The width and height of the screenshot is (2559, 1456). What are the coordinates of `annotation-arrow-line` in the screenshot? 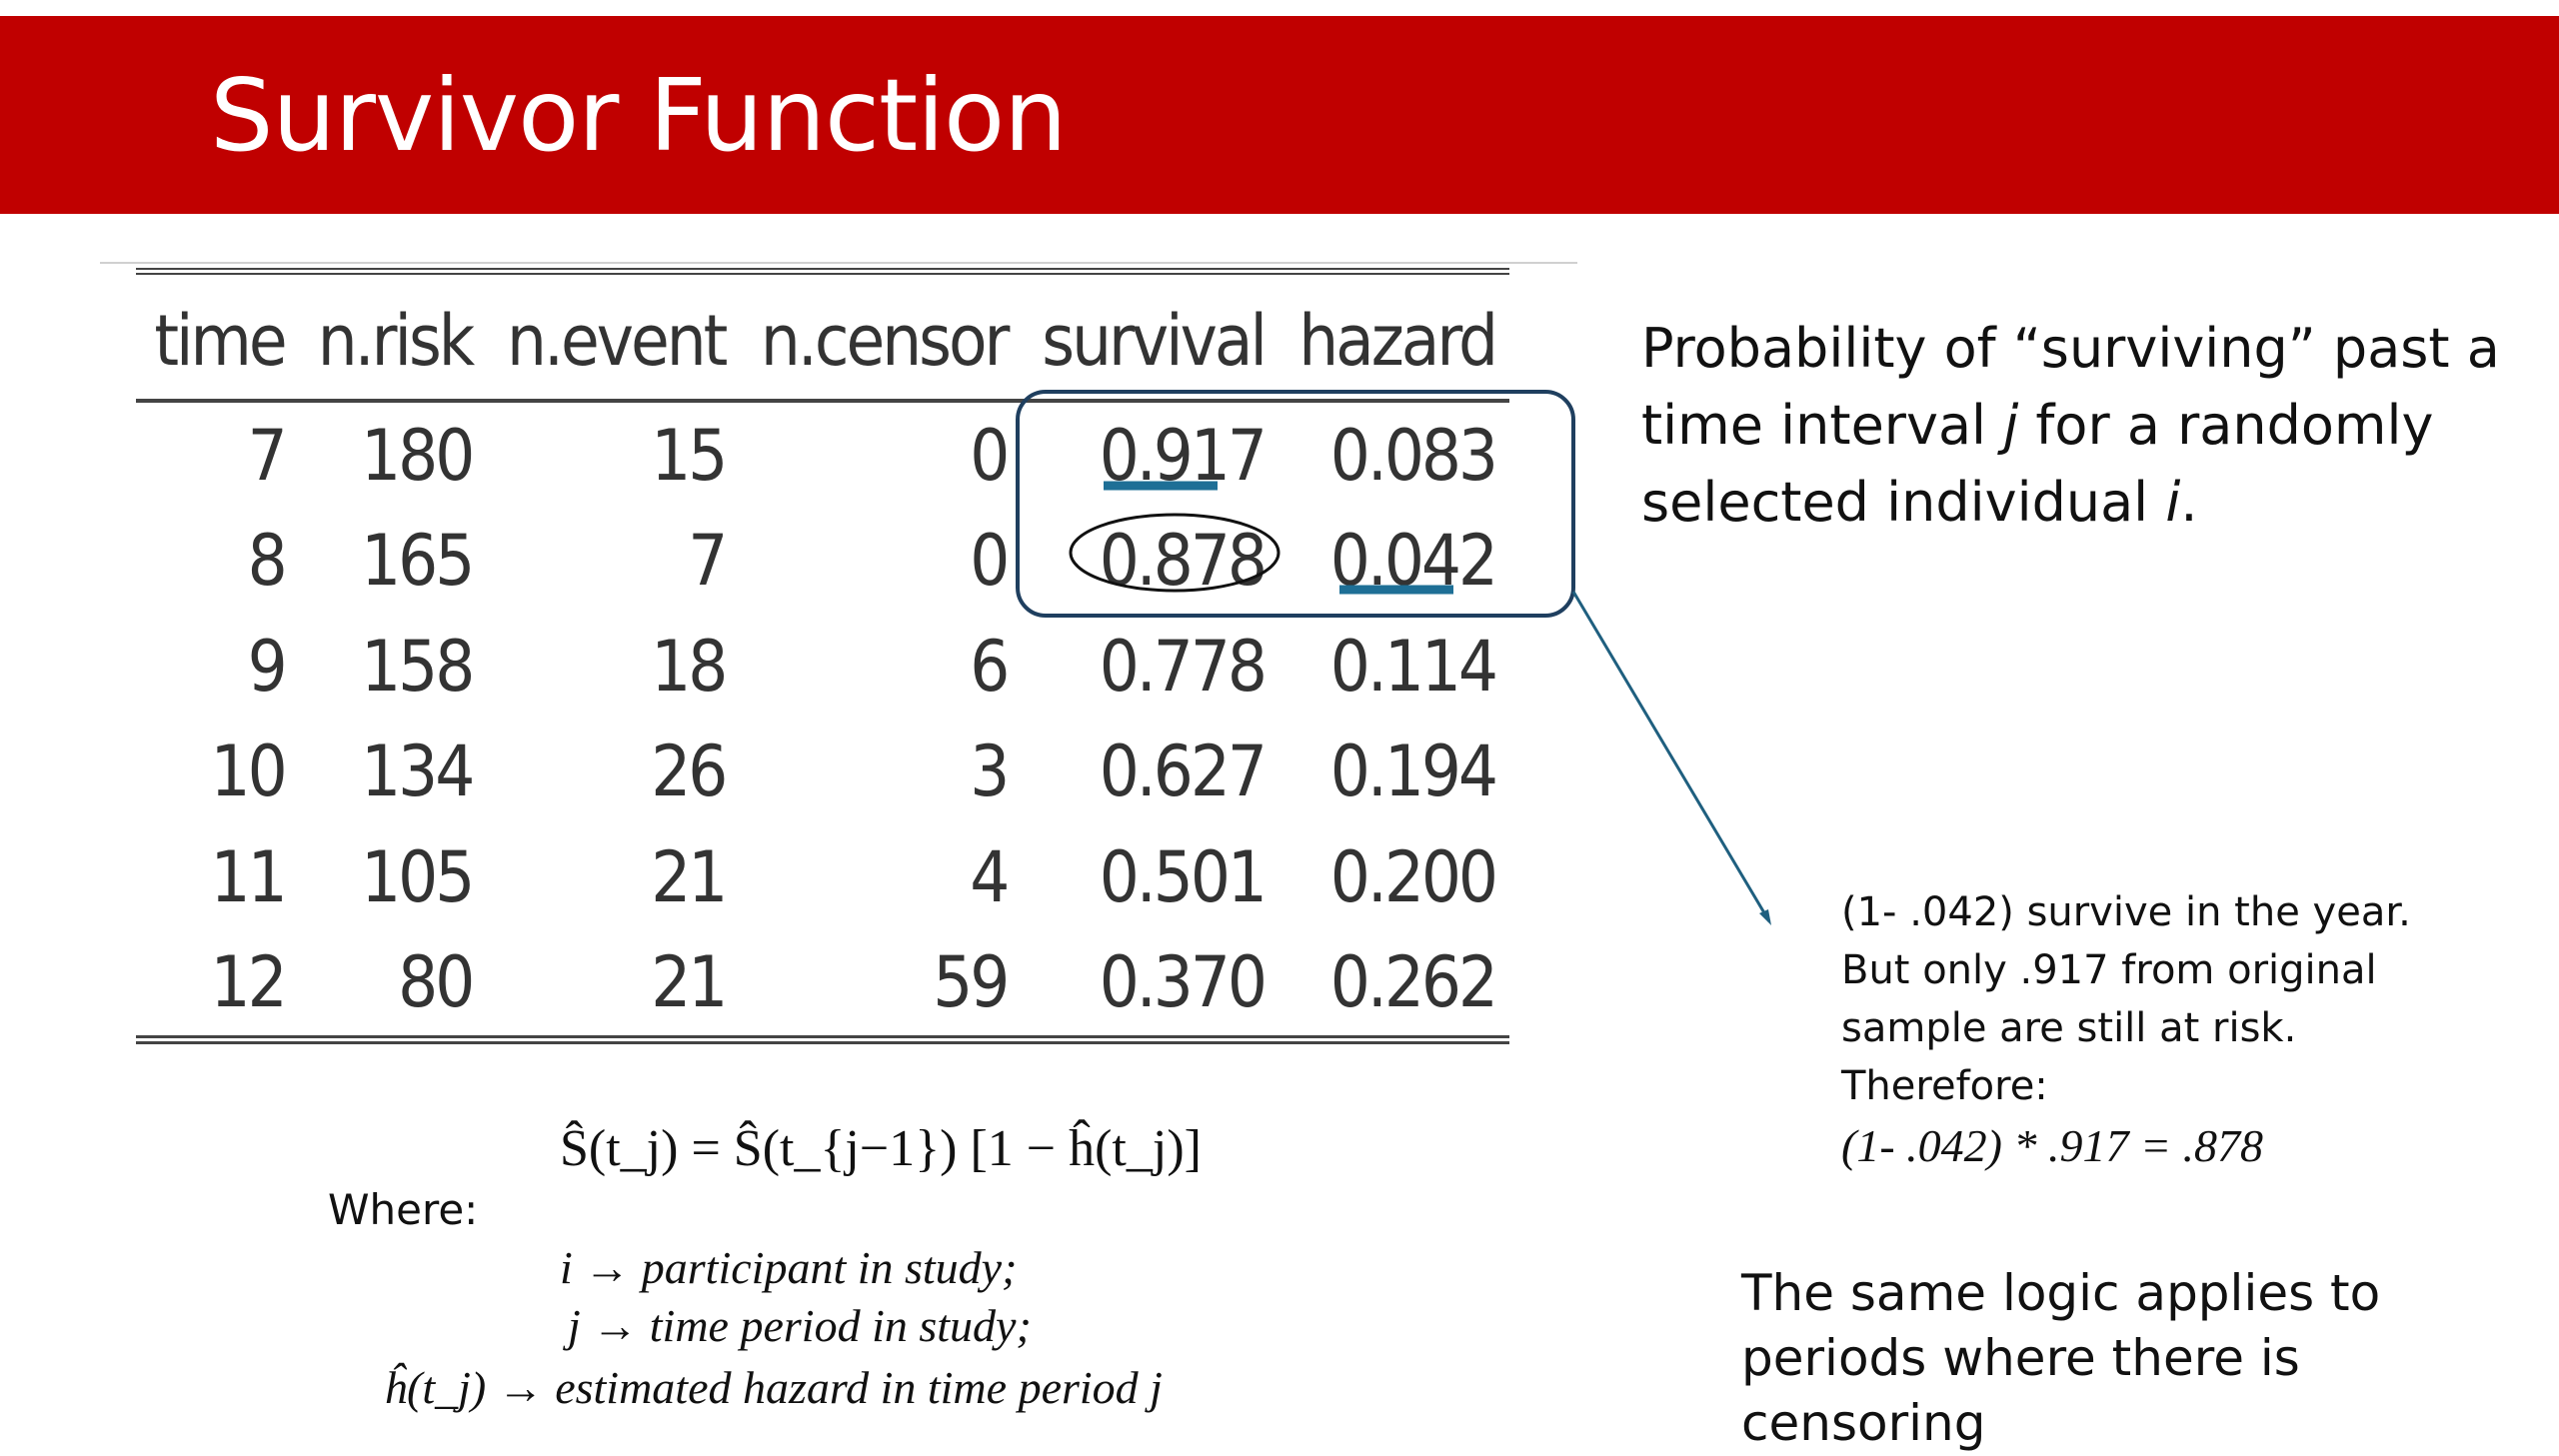 It's located at (1671, 756).